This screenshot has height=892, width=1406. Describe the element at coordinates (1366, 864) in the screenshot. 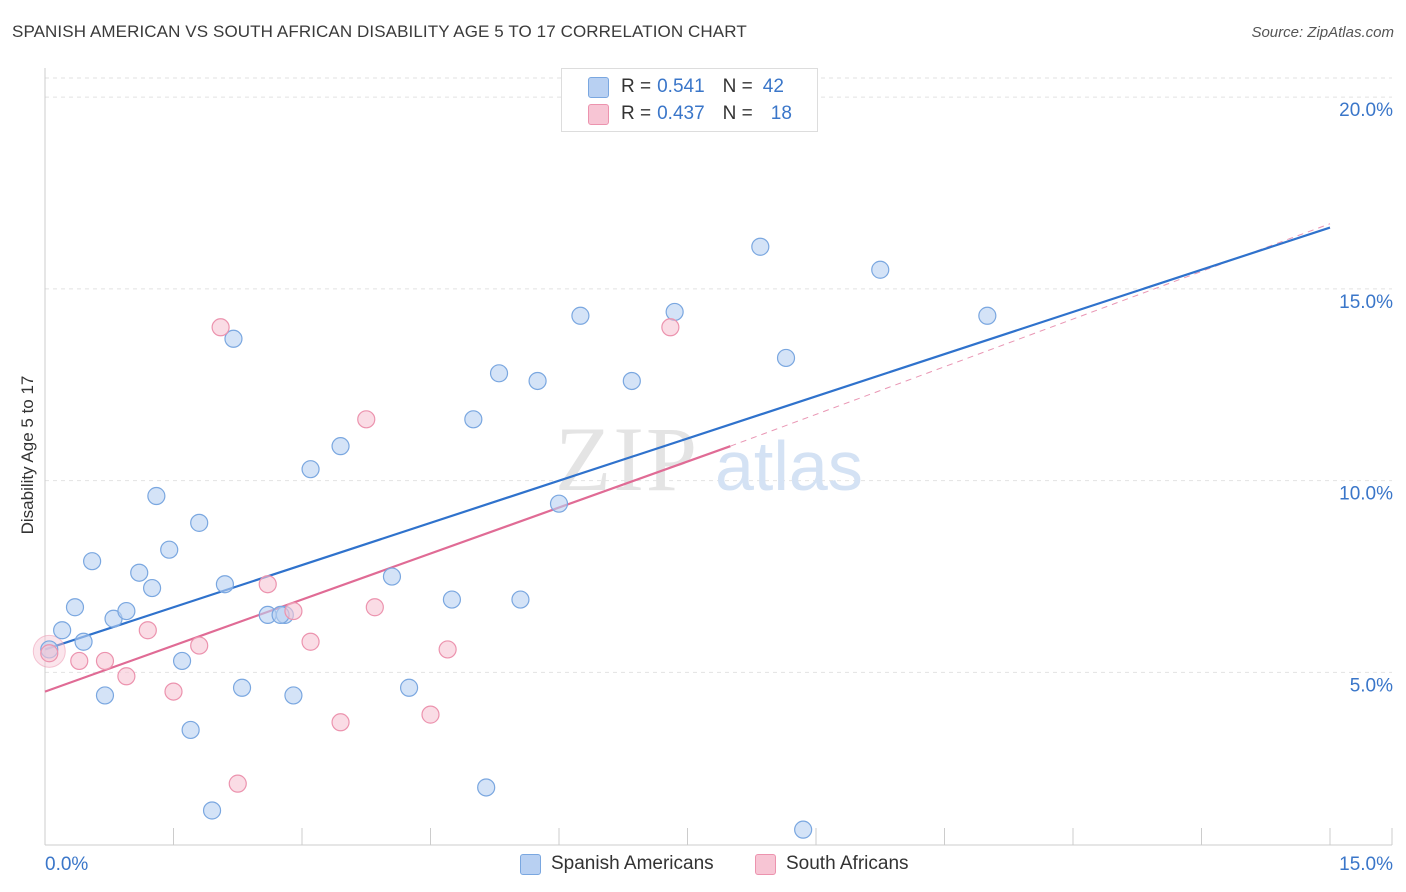

I see `x-tick-label: 15.0%` at that location.